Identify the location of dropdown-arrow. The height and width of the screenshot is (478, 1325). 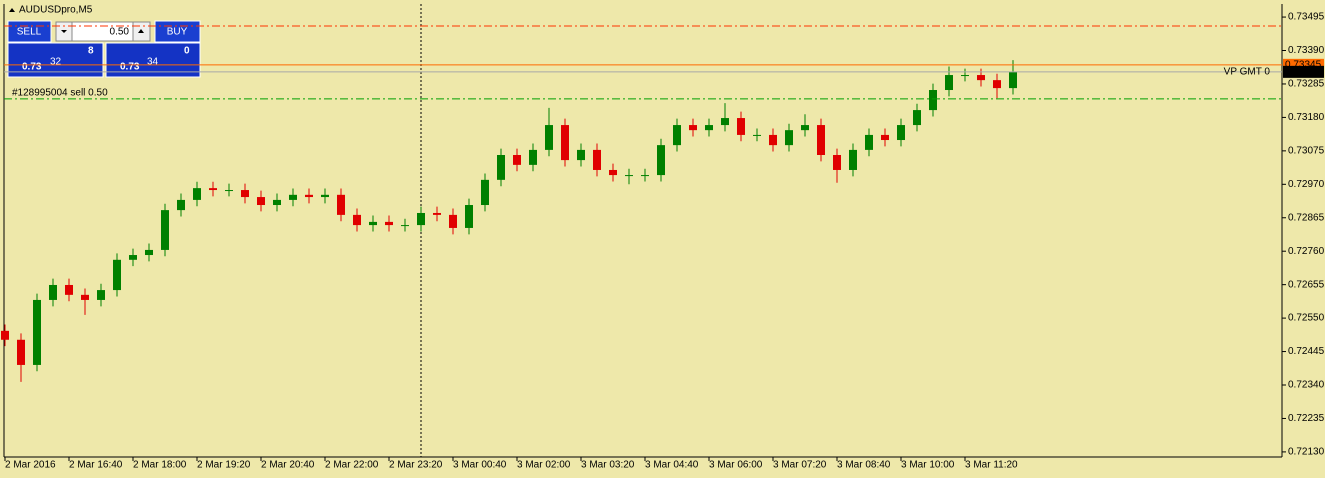
(64, 31).